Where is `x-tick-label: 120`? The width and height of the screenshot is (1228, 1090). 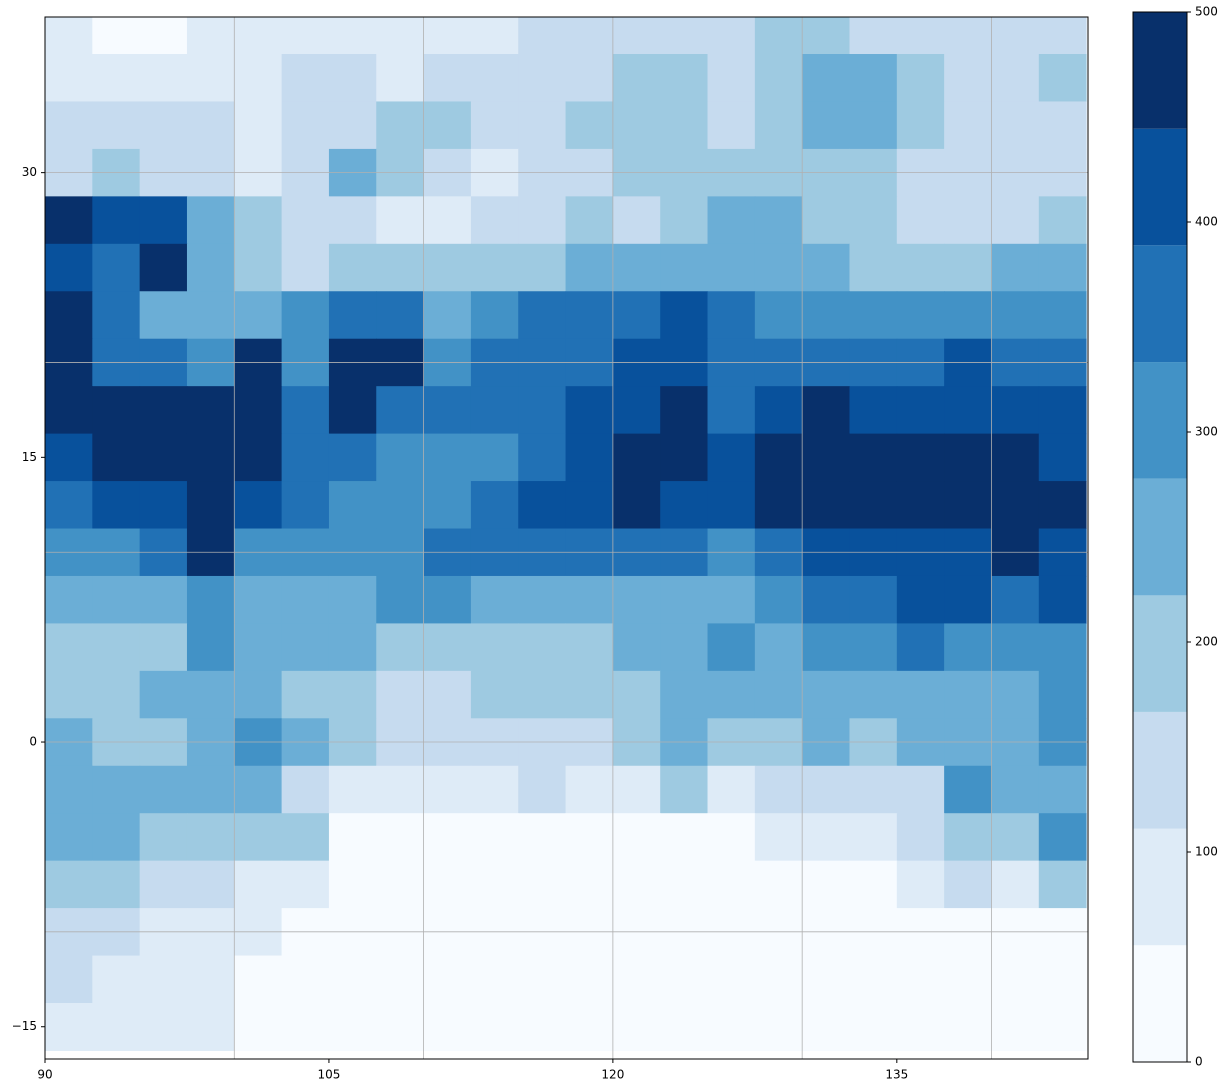 x-tick-label: 120 is located at coordinates (612, 1075).